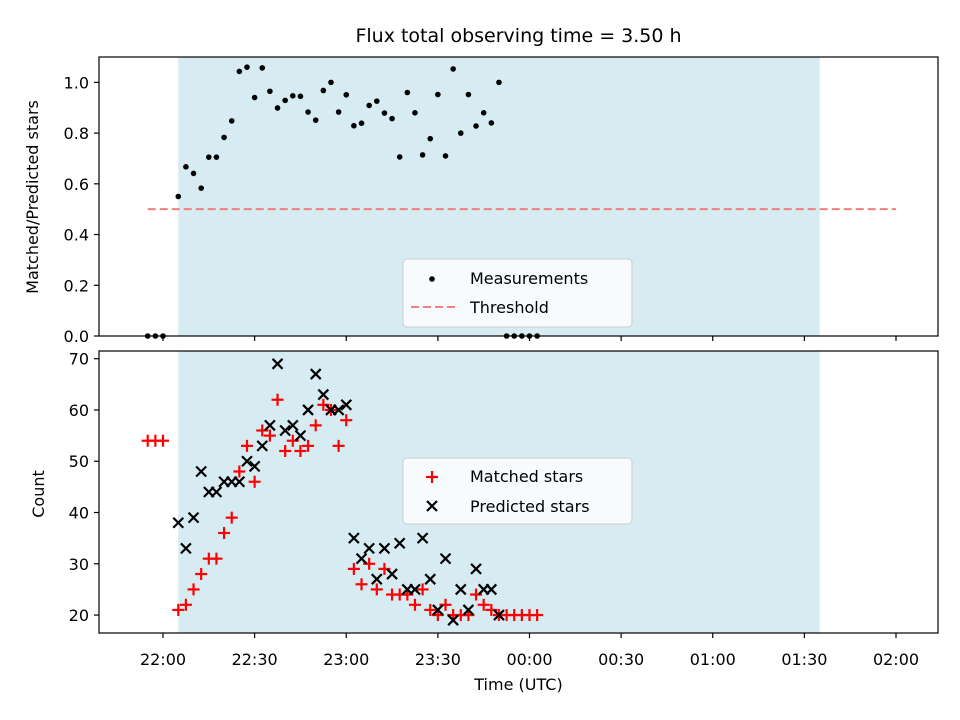 This screenshot has height=720, width=960. What do you see at coordinates (621, 659) in the screenshot?
I see `x-tick-label: 00:30` at bounding box center [621, 659].